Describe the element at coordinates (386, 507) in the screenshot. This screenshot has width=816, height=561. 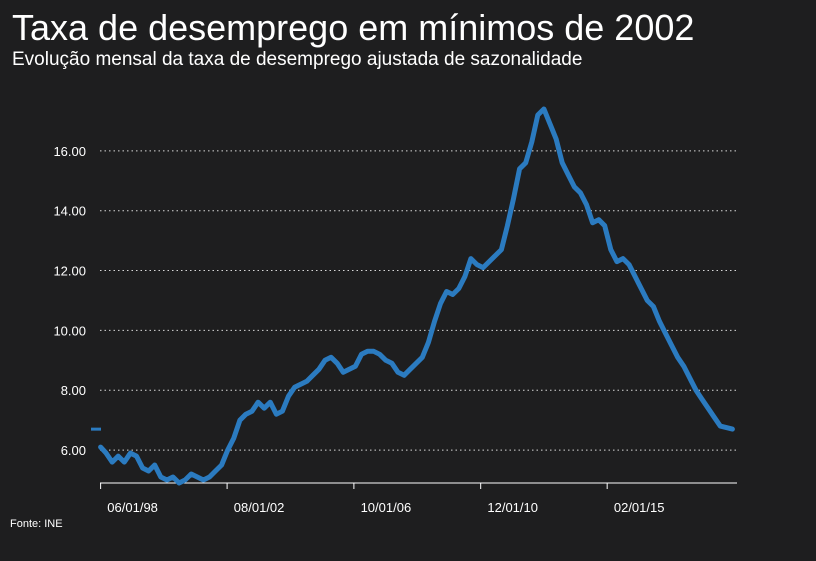
I see `x-tick-label: 10/01/06` at that location.